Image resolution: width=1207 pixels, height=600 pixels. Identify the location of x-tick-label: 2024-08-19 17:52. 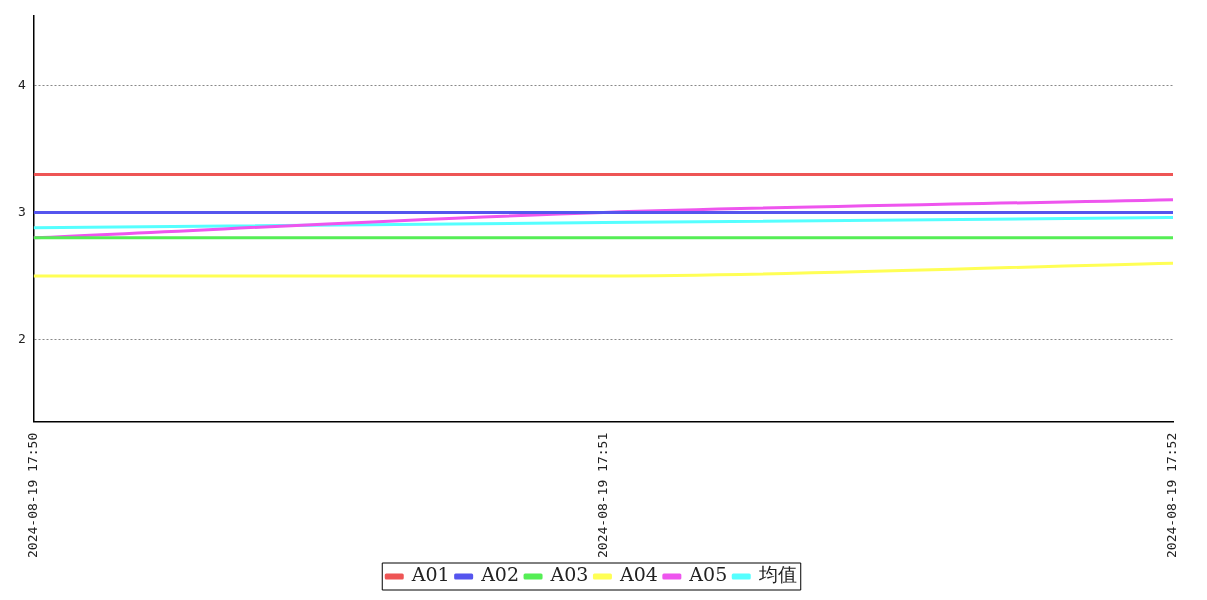
(1172, 495).